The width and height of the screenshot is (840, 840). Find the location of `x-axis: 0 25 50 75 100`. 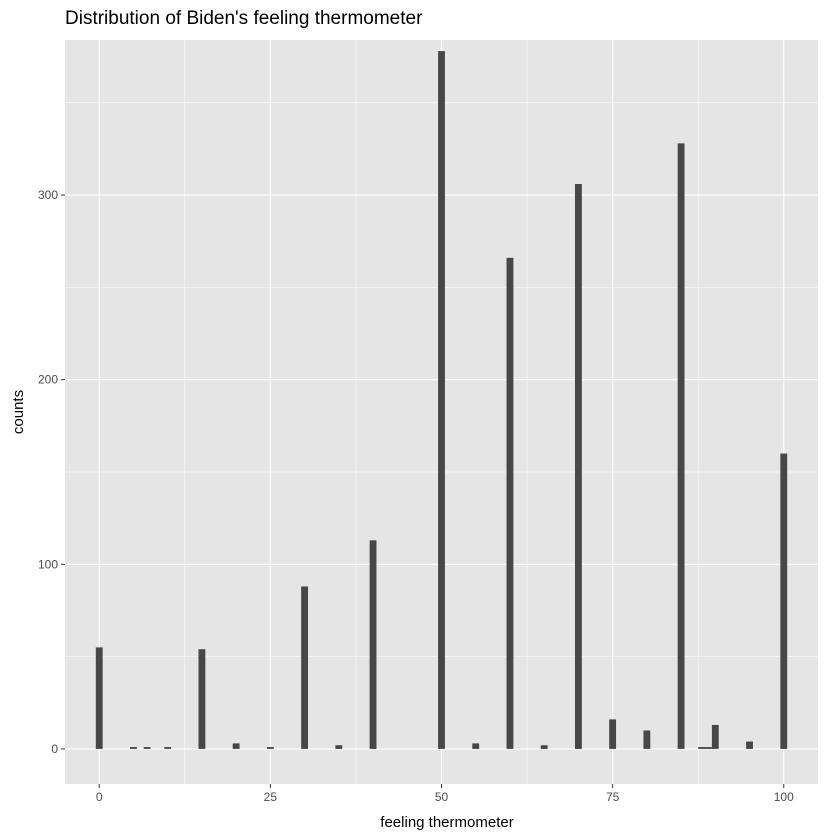

x-axis: 0 25 50 75 100 is located at coordinates (445, 794).